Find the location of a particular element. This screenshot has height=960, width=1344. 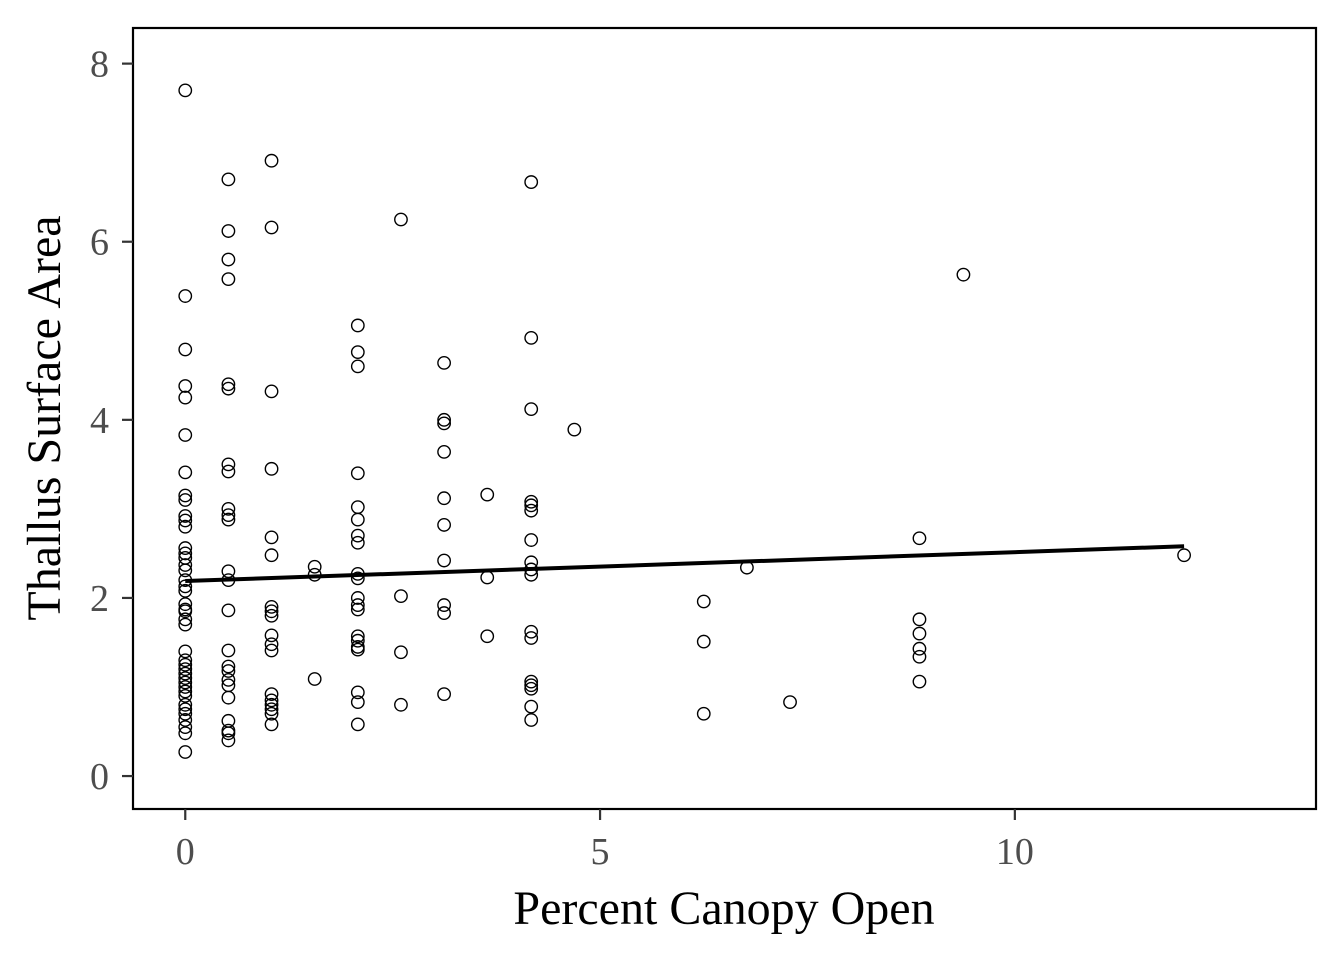

y-tick-label: 2 is located at coordinates (99, 599).